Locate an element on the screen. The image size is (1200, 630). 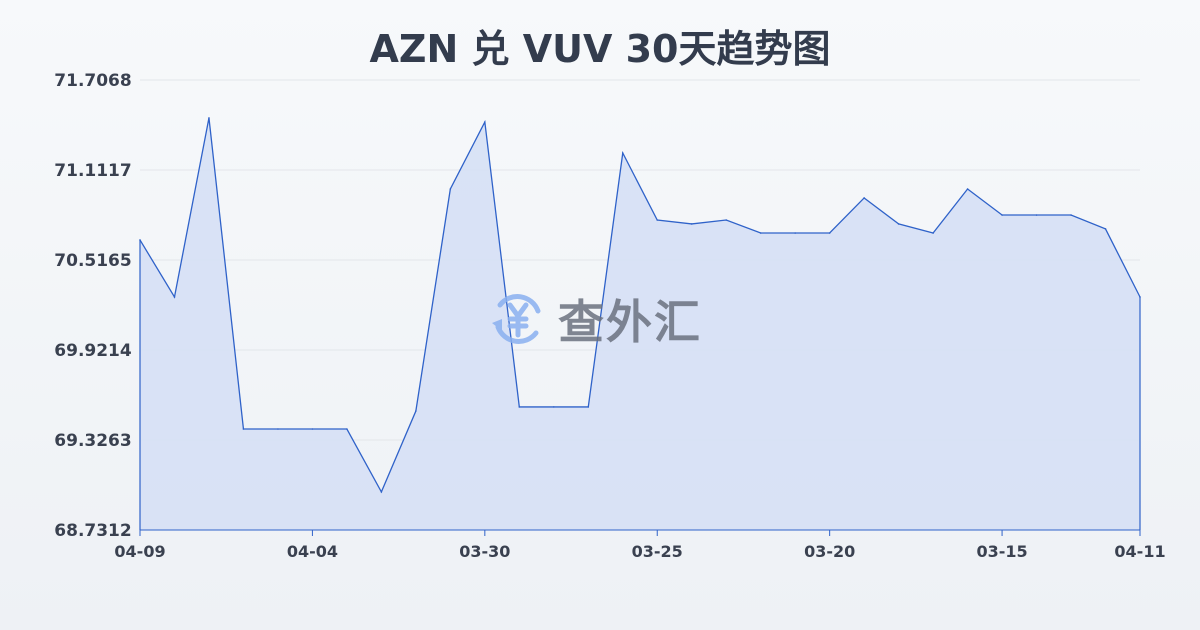
chart-title: AZN 兑 VUV 30天趋势图 is located at coordinates (600, 49).